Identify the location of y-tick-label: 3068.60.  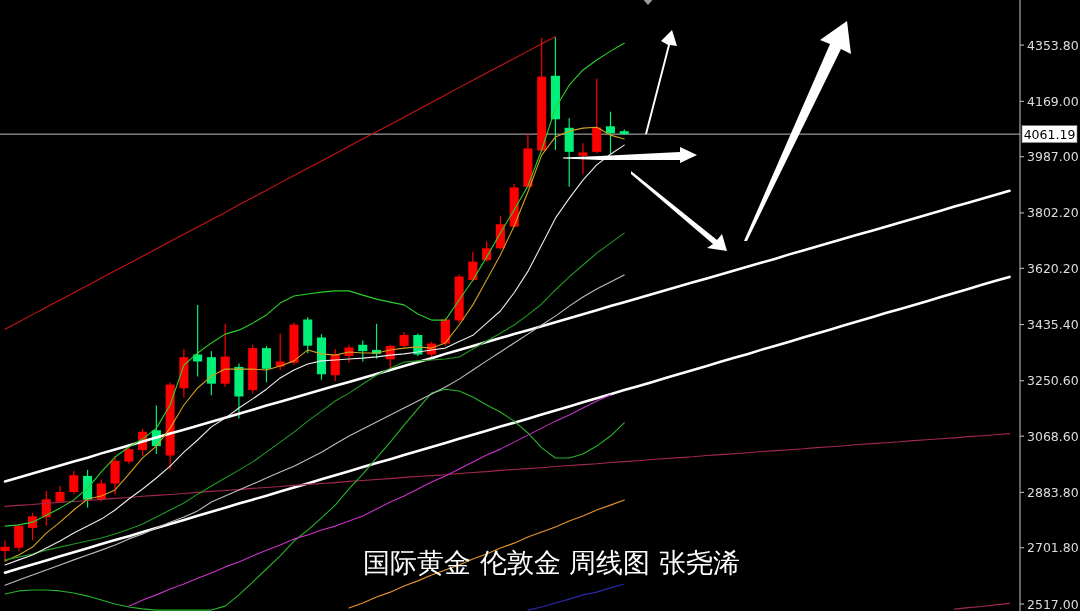
(1053, 436).